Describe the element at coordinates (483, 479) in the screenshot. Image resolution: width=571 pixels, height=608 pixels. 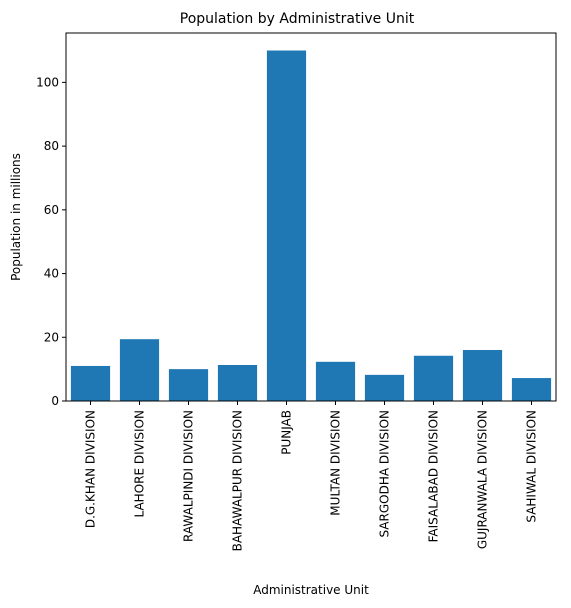
I see `x-tick-label: GUJRANWALA DIVISION` at that location.